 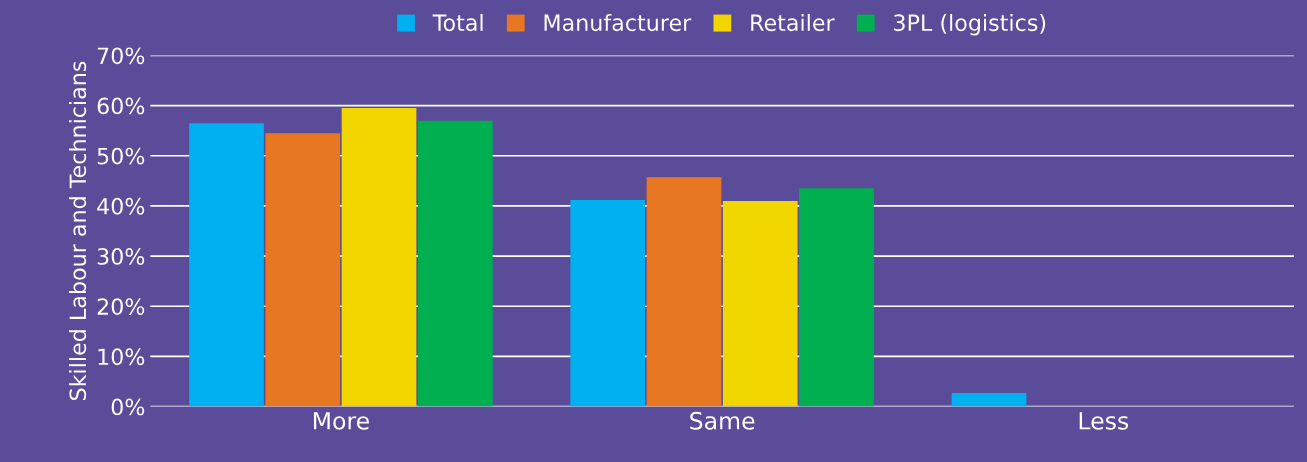 What do you see at coordinates (970, 24) in the screenshot?
I see `legend-label: 3PL (logistics)` at bounding box center [970, 24].